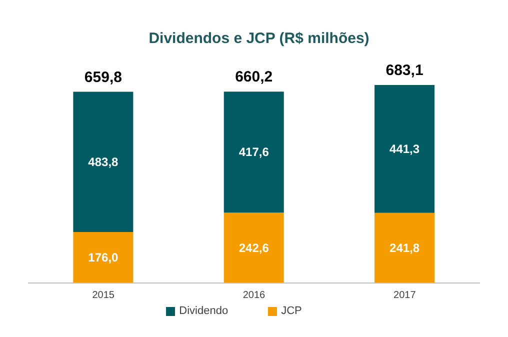  I want to click on data-label: 483,8, so click(103, 161).